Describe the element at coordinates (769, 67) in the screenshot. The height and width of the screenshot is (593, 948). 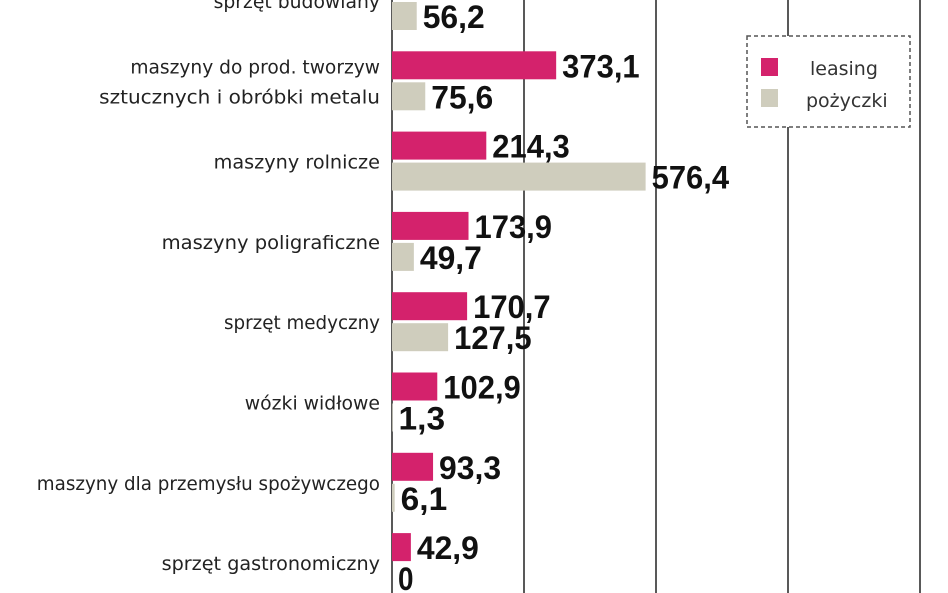
I see `legend-swatch-leasing` at that location.